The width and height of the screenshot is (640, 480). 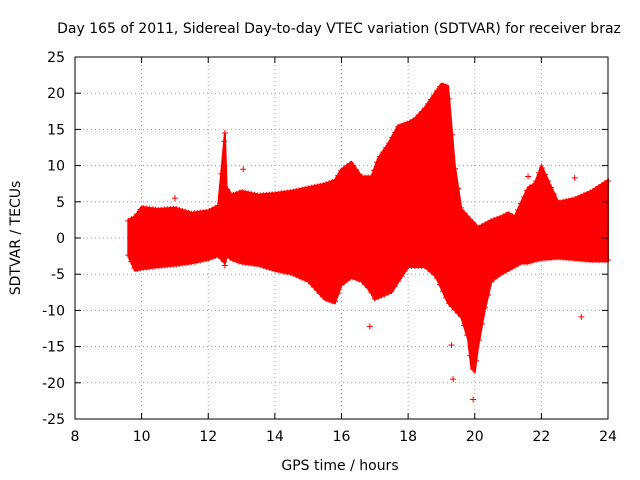 What do you see at coordinates (60, 239) in the screenshot?
I see `y-tick-label: 0` at bounding box center [60, 239].